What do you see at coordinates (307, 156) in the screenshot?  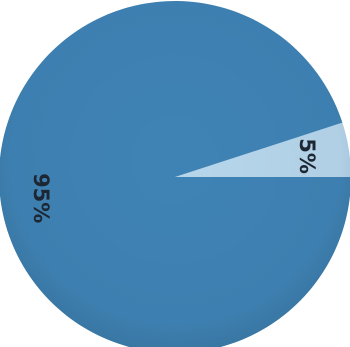 I see `pie-label-5: 5%` at bounding box center [307, 156].